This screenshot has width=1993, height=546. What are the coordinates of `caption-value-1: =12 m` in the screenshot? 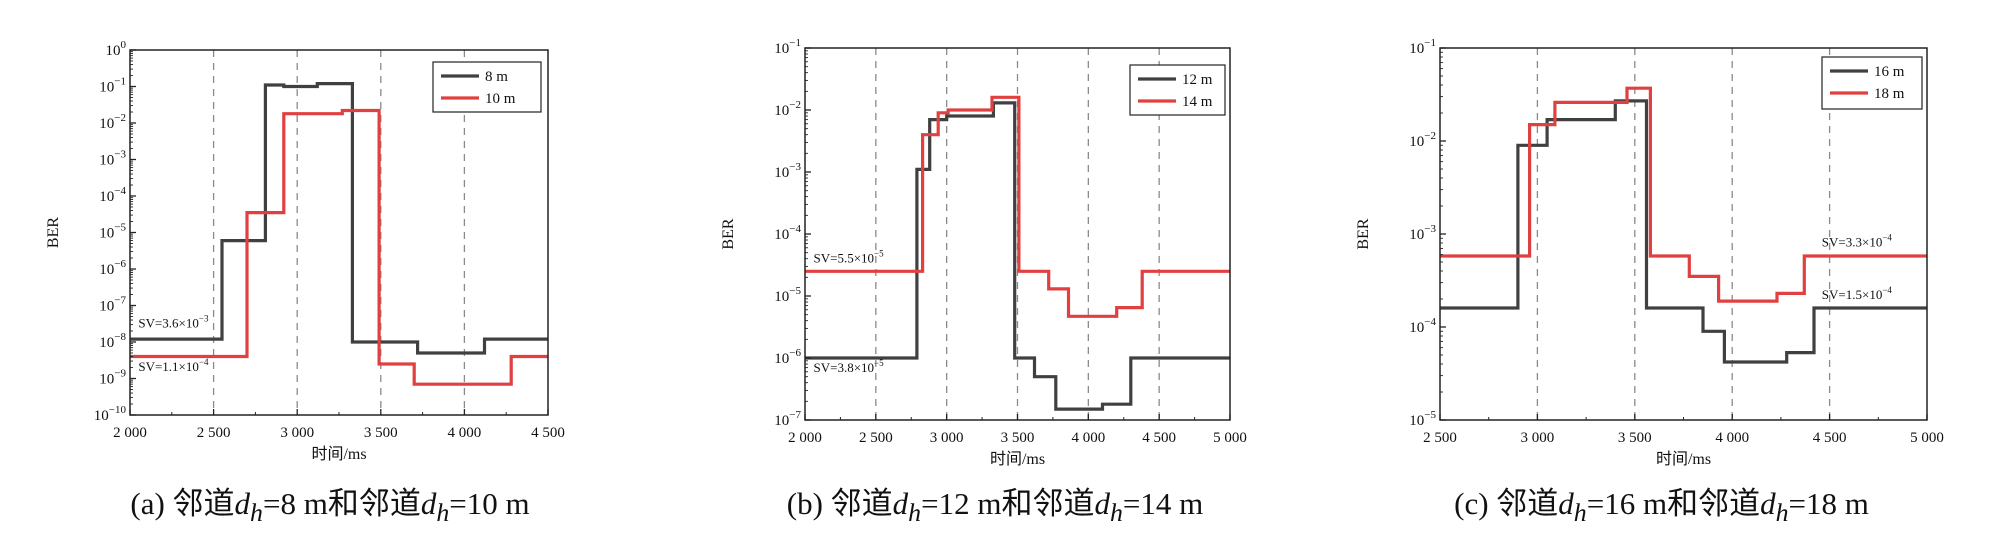 It's located at (961, 503).